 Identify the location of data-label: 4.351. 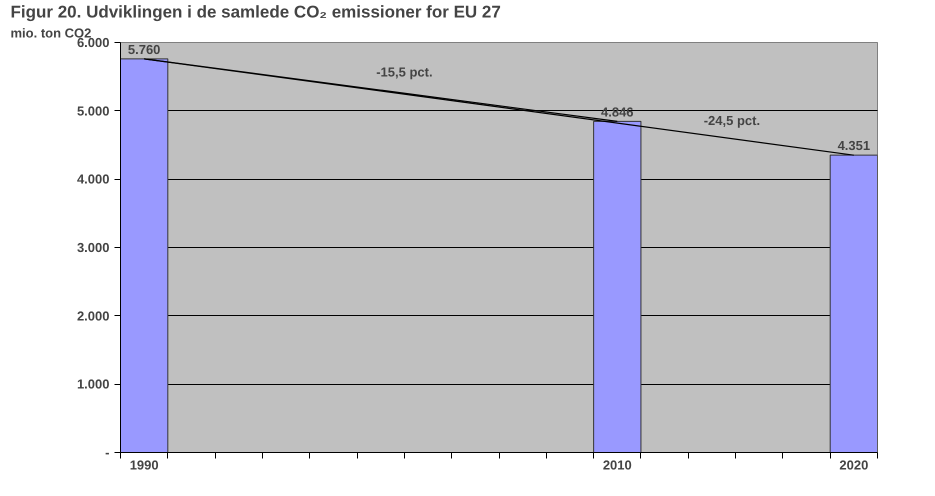
(854, 146).